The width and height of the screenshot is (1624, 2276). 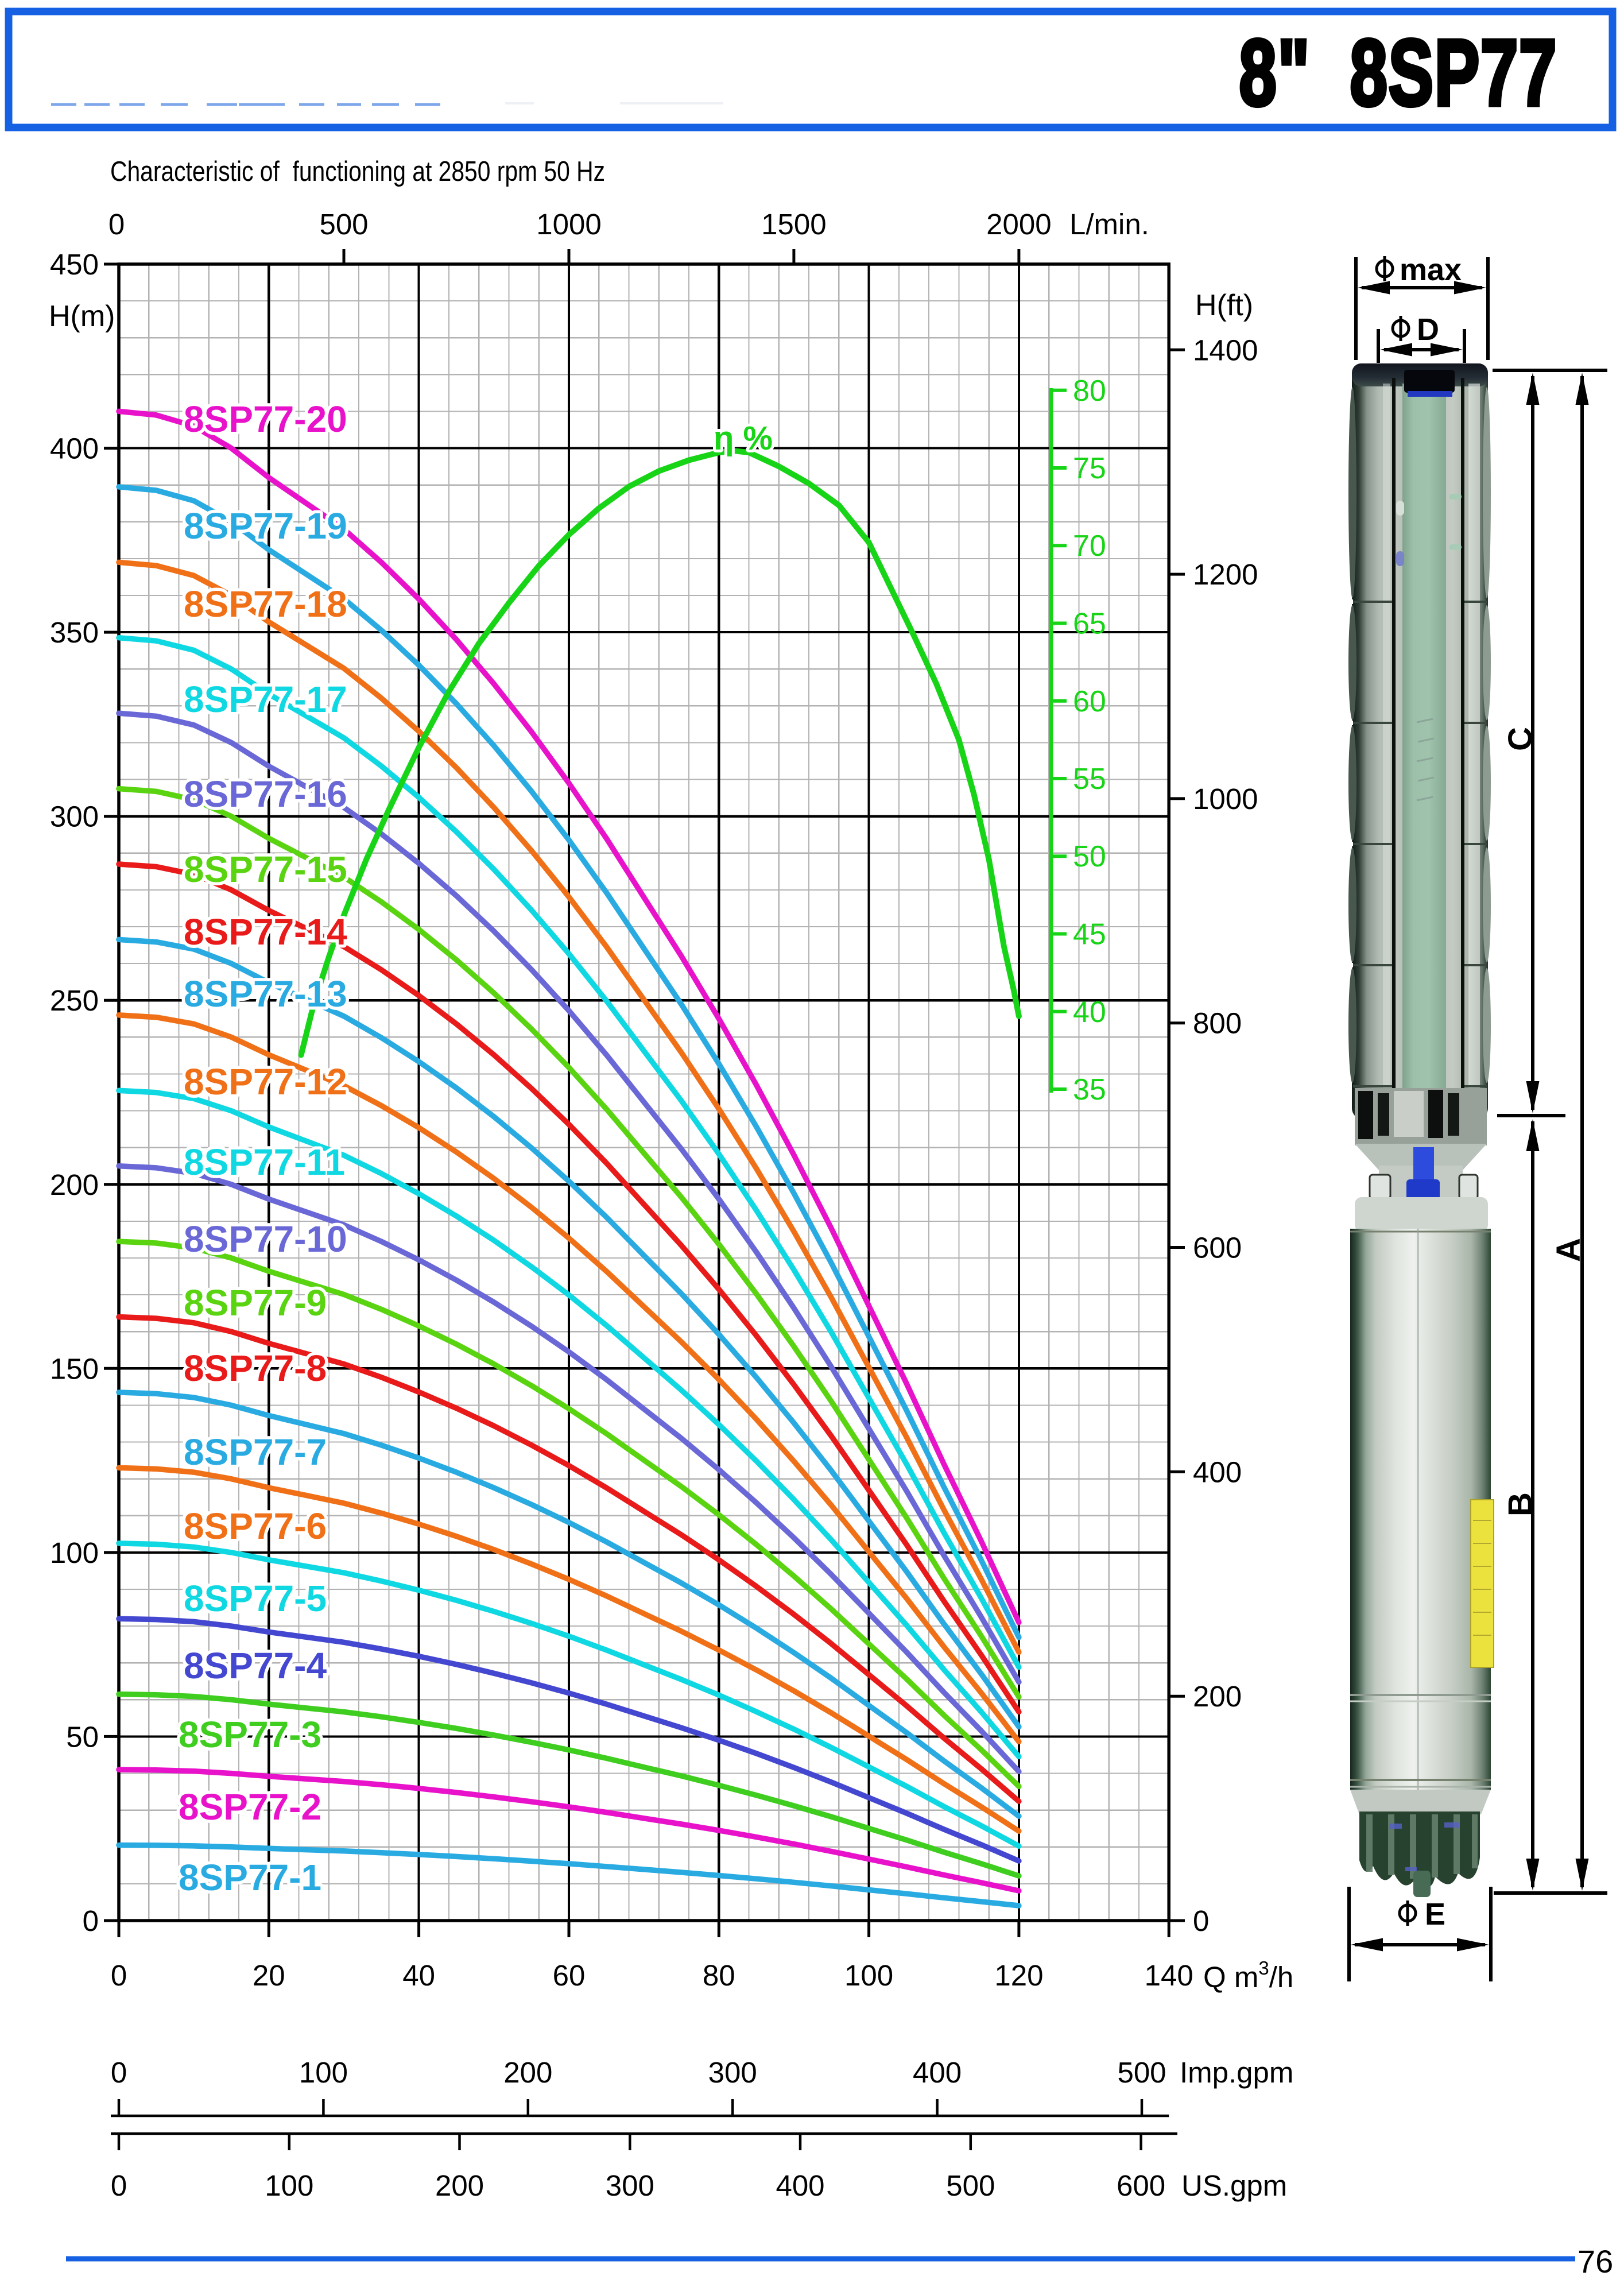 What do you see at coordinates (1248, 1975) in the screenshot?
I see `svg-text: Q m3/h` at bounding box center [1248, 1975].